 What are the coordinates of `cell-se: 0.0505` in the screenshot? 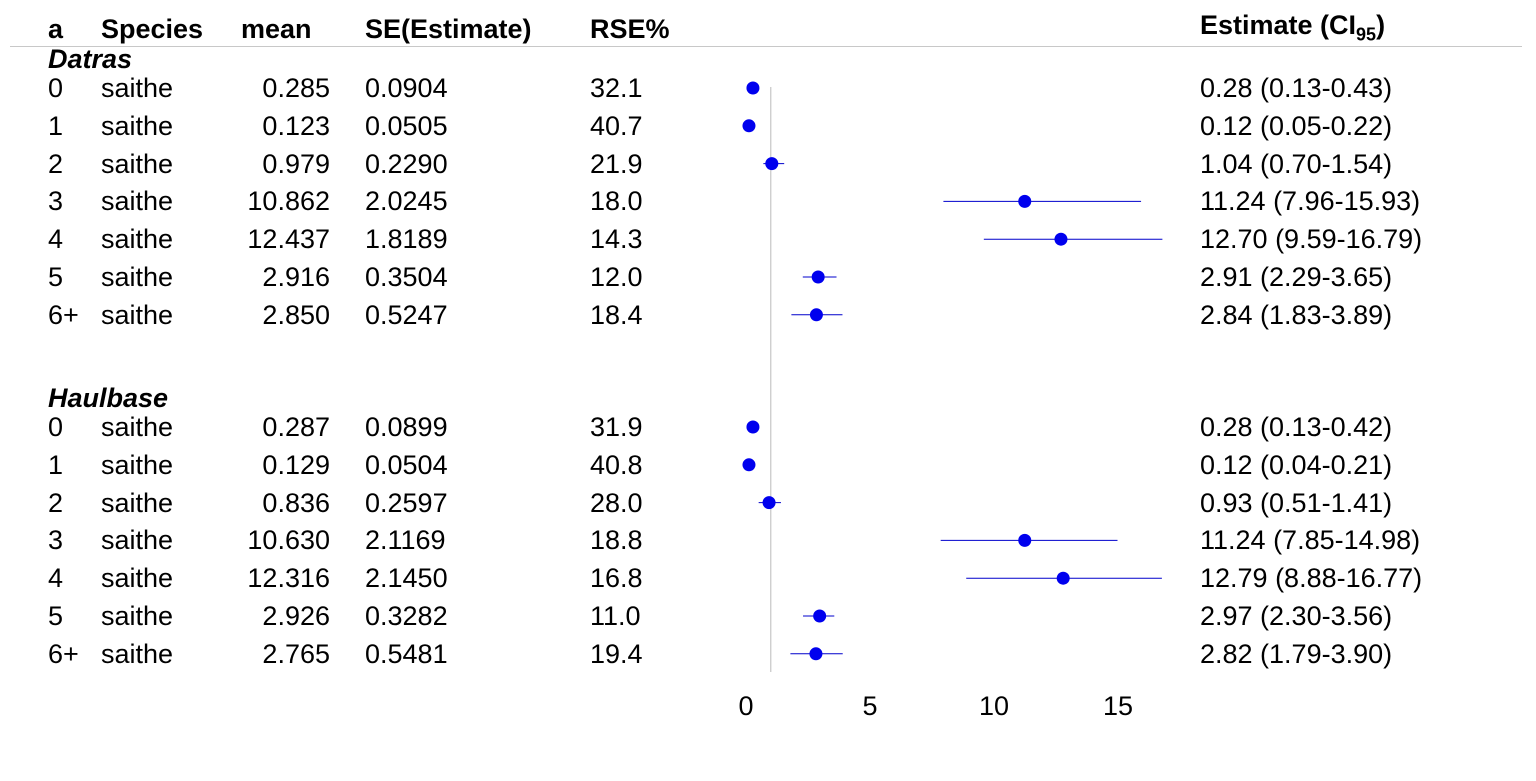 It's located at (406, 125).